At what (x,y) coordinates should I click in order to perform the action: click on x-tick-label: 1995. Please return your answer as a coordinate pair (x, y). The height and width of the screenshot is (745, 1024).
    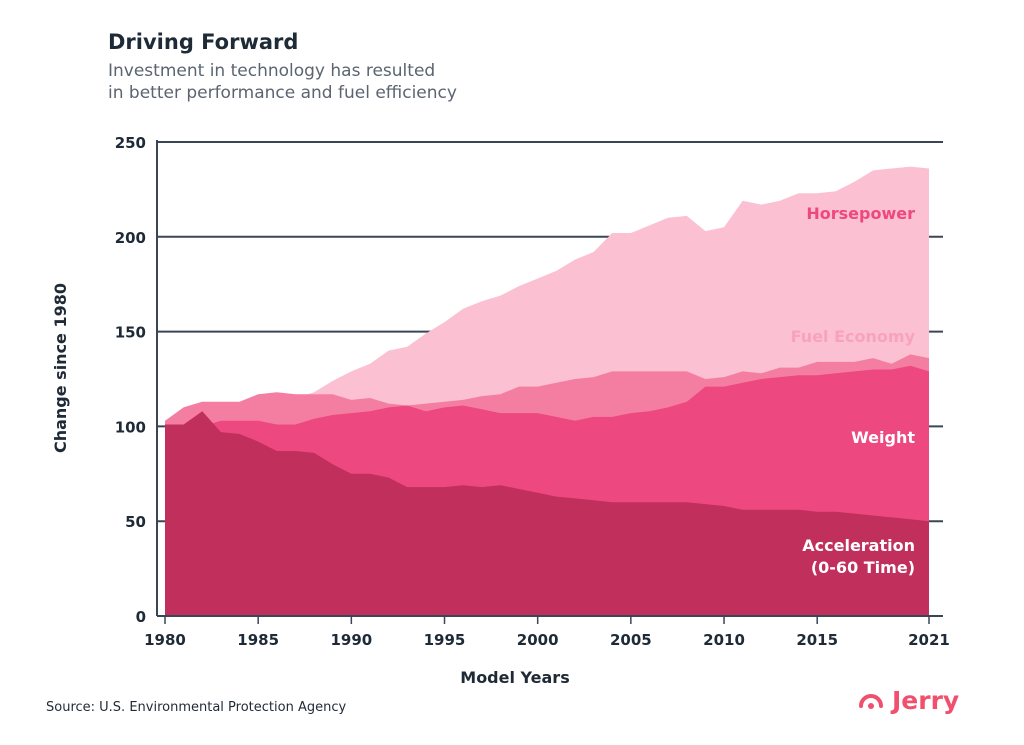
    Looking at the image, I should click on (445, 640).